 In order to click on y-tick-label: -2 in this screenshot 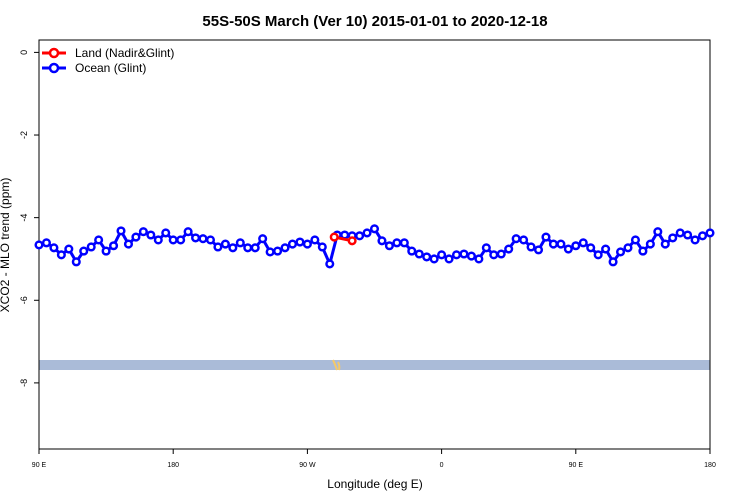, I will do `click(24, 135)`.